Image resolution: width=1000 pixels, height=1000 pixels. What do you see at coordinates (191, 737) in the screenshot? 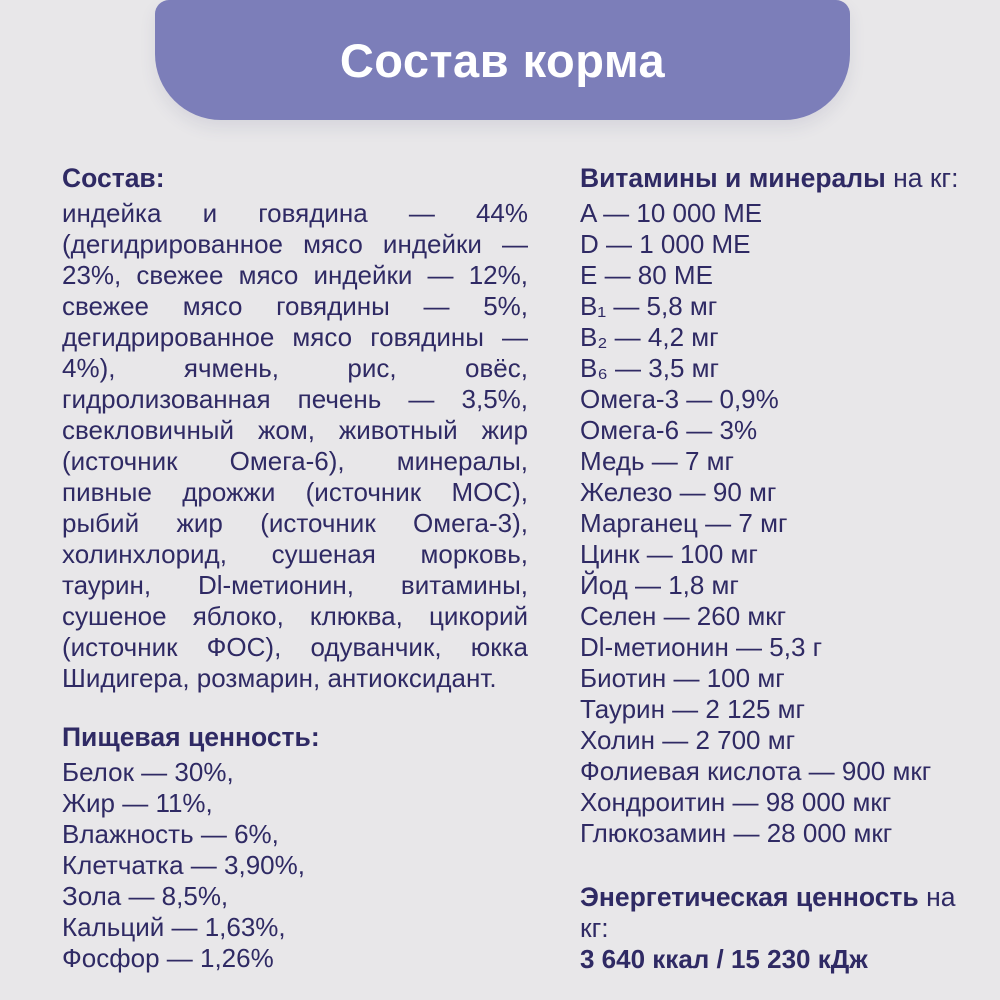
I see `nutrition-heading: Пищевая ценность:` at bounding box center [191, 737].